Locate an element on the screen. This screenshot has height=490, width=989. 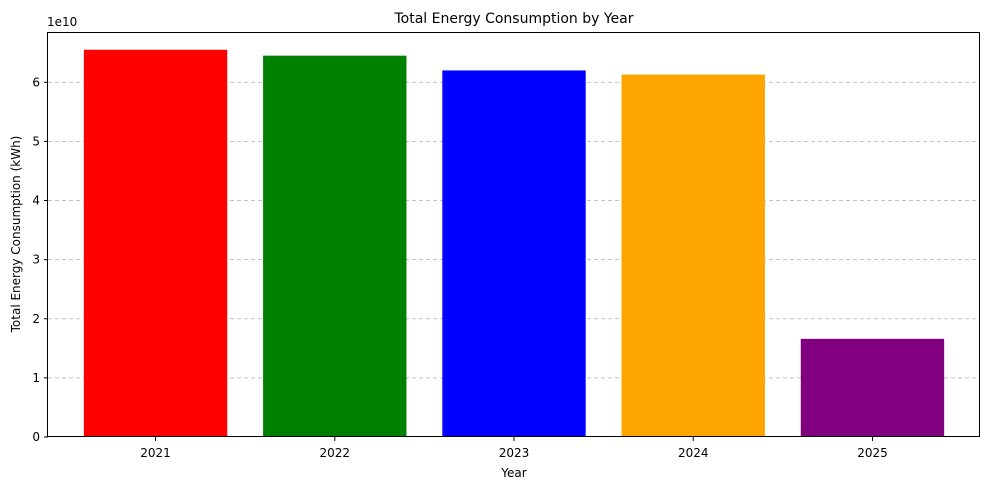
bar-2024 is located at coordinates (693, 256).